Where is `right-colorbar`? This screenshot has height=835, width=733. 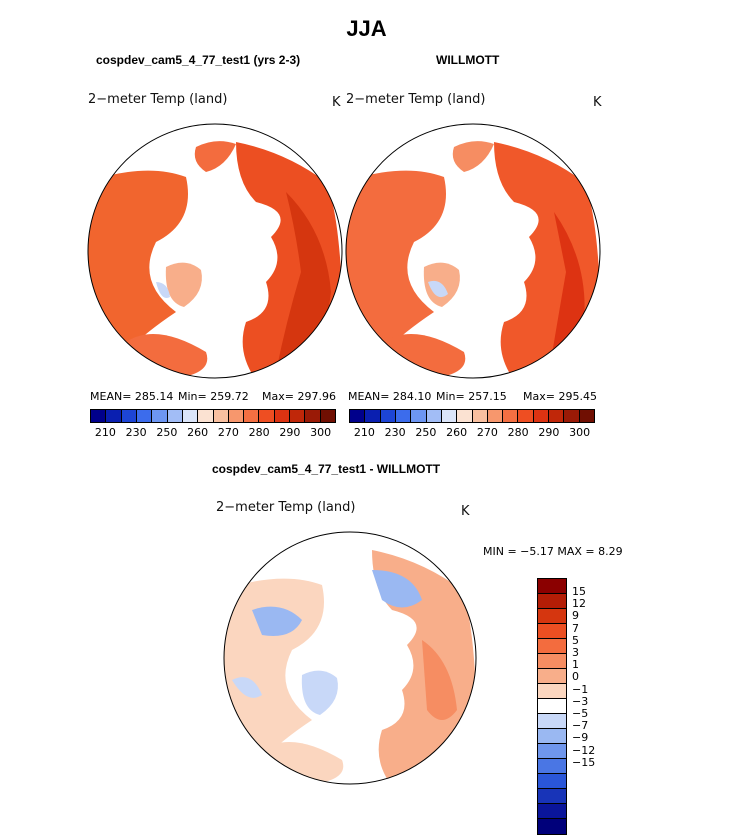 right-colorbar is located at coordinates (472, 416).